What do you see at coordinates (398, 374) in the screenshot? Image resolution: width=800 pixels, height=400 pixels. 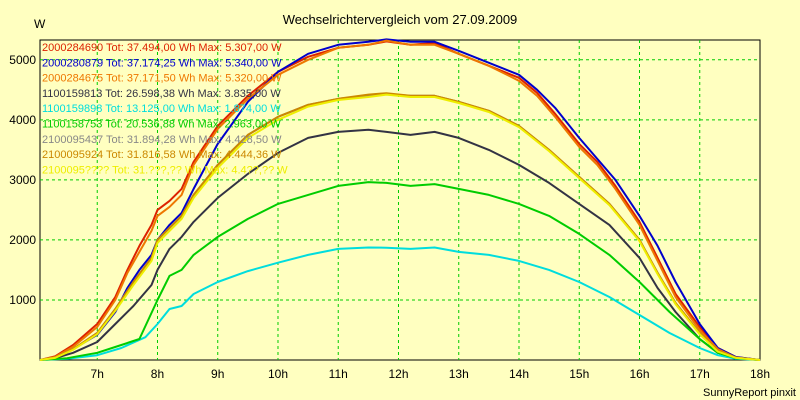 I see `x-tick-label: 12h` at bounding box center [398, 374].